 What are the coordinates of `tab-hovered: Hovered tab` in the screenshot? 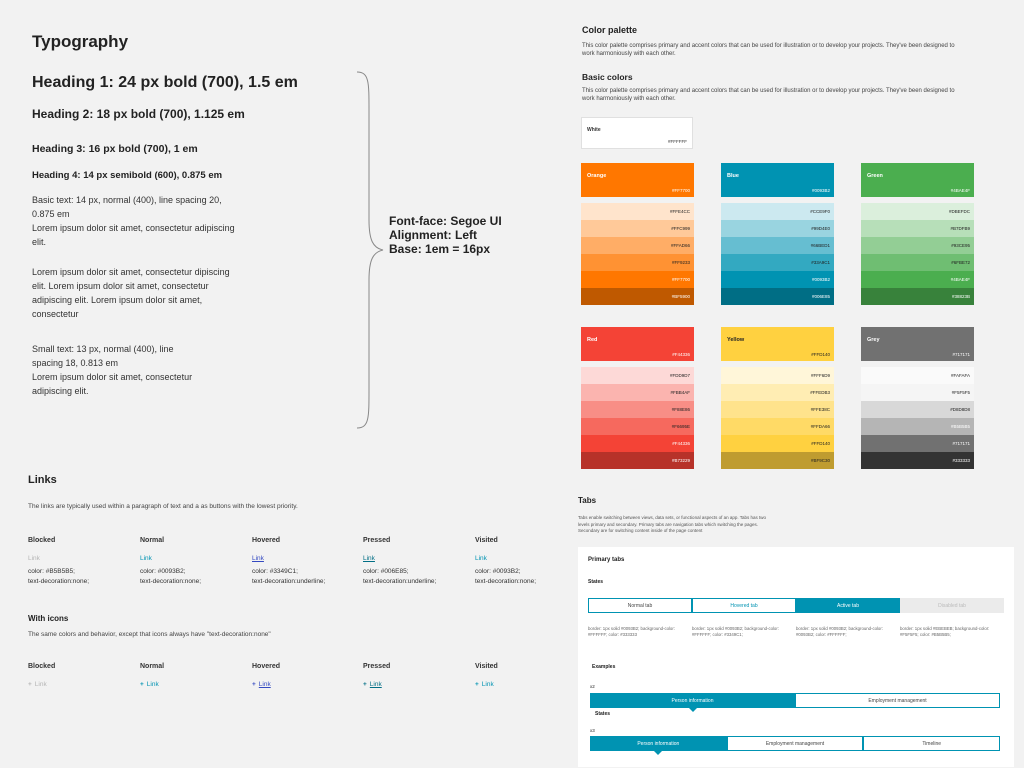 It's located at (744, 605).